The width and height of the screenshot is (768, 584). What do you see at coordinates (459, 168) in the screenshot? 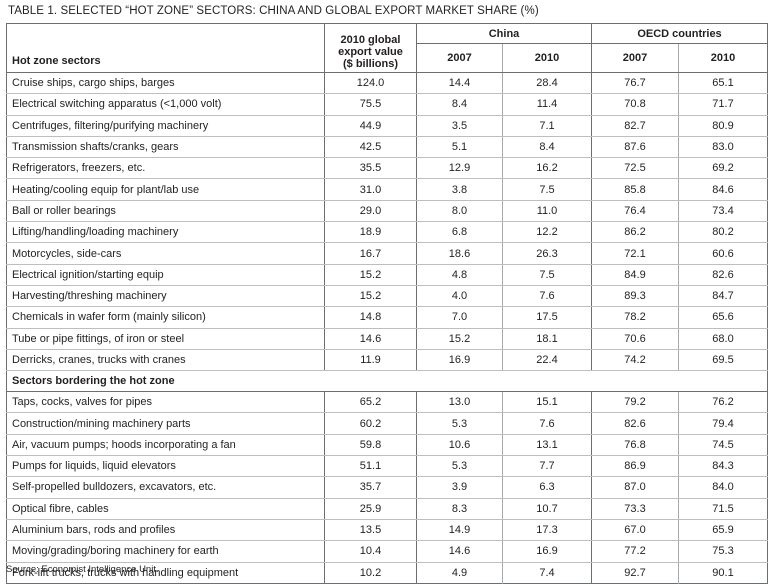
I see `china-2007-cell: 12.9` at bounding box center [459, 168].